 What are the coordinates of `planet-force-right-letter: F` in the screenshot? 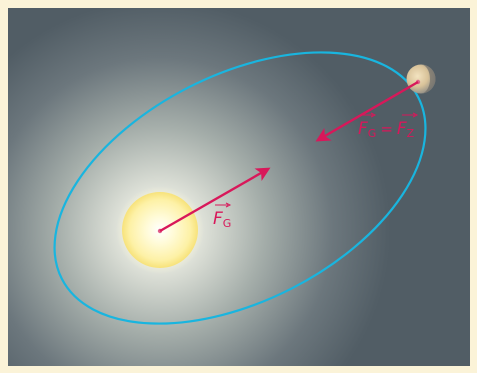 It's located at (402, 129).